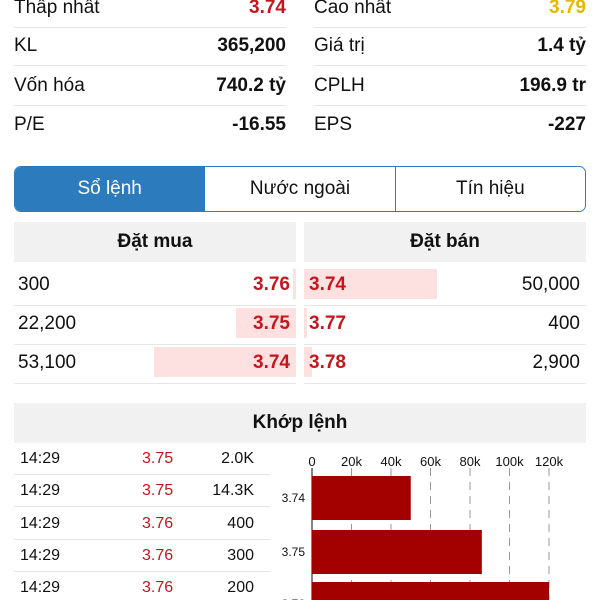 The width and height of the screenshot is (600, 600). I want to click on matched-order-row: 14:29 3.76 400, so click(147, 525).